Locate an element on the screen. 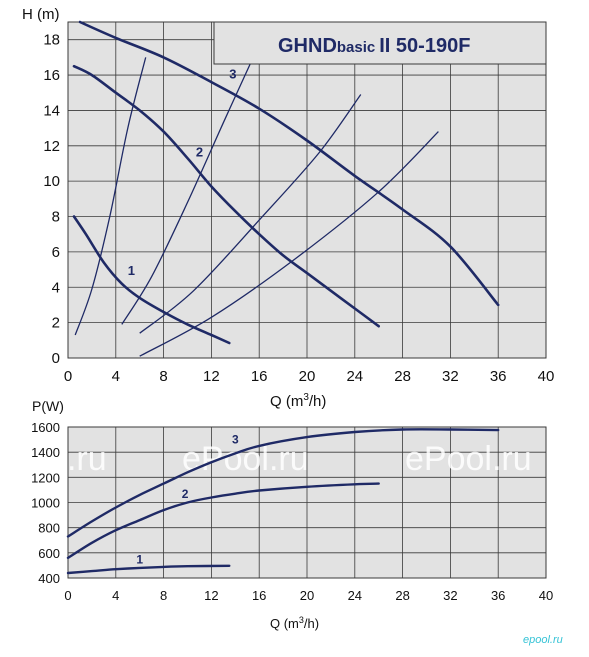  head-x-tick-1: 4 is located at coordinates (116, 376).